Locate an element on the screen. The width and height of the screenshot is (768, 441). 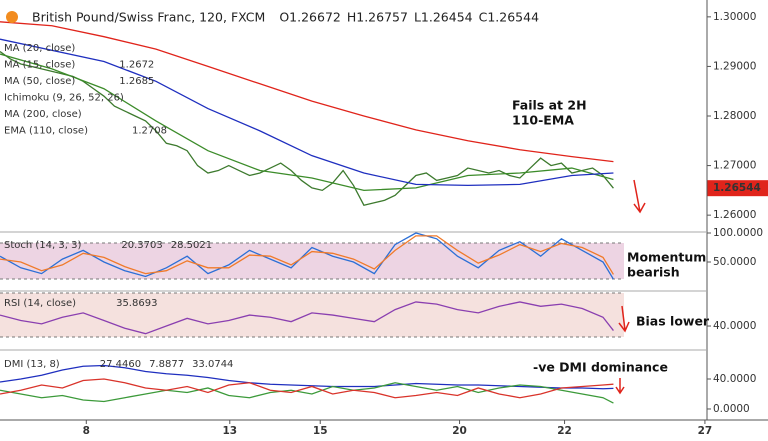
ohlc-value: H1.26757 is located at coordinates (377, 17).